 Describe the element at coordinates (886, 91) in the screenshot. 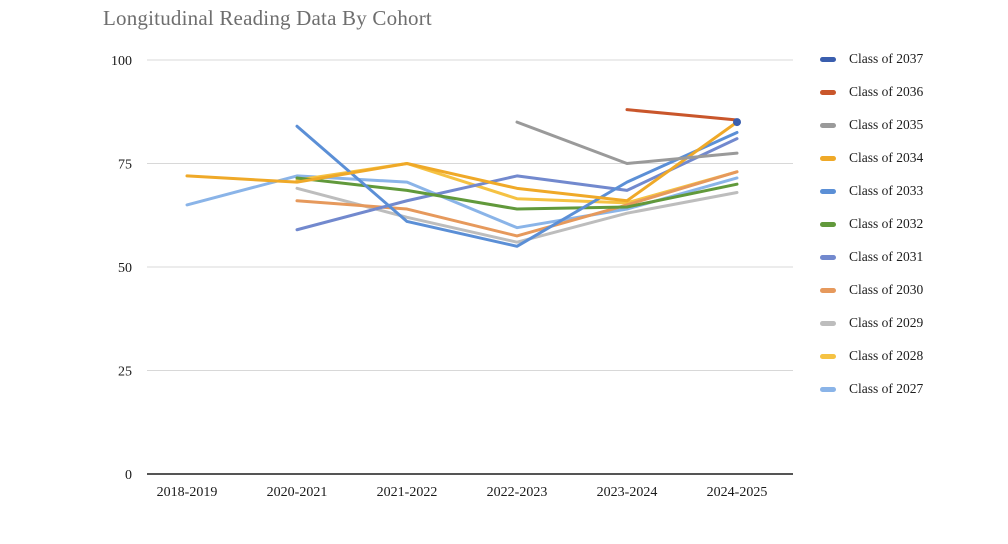

I see `legend-label: Class of 2036` at that location.